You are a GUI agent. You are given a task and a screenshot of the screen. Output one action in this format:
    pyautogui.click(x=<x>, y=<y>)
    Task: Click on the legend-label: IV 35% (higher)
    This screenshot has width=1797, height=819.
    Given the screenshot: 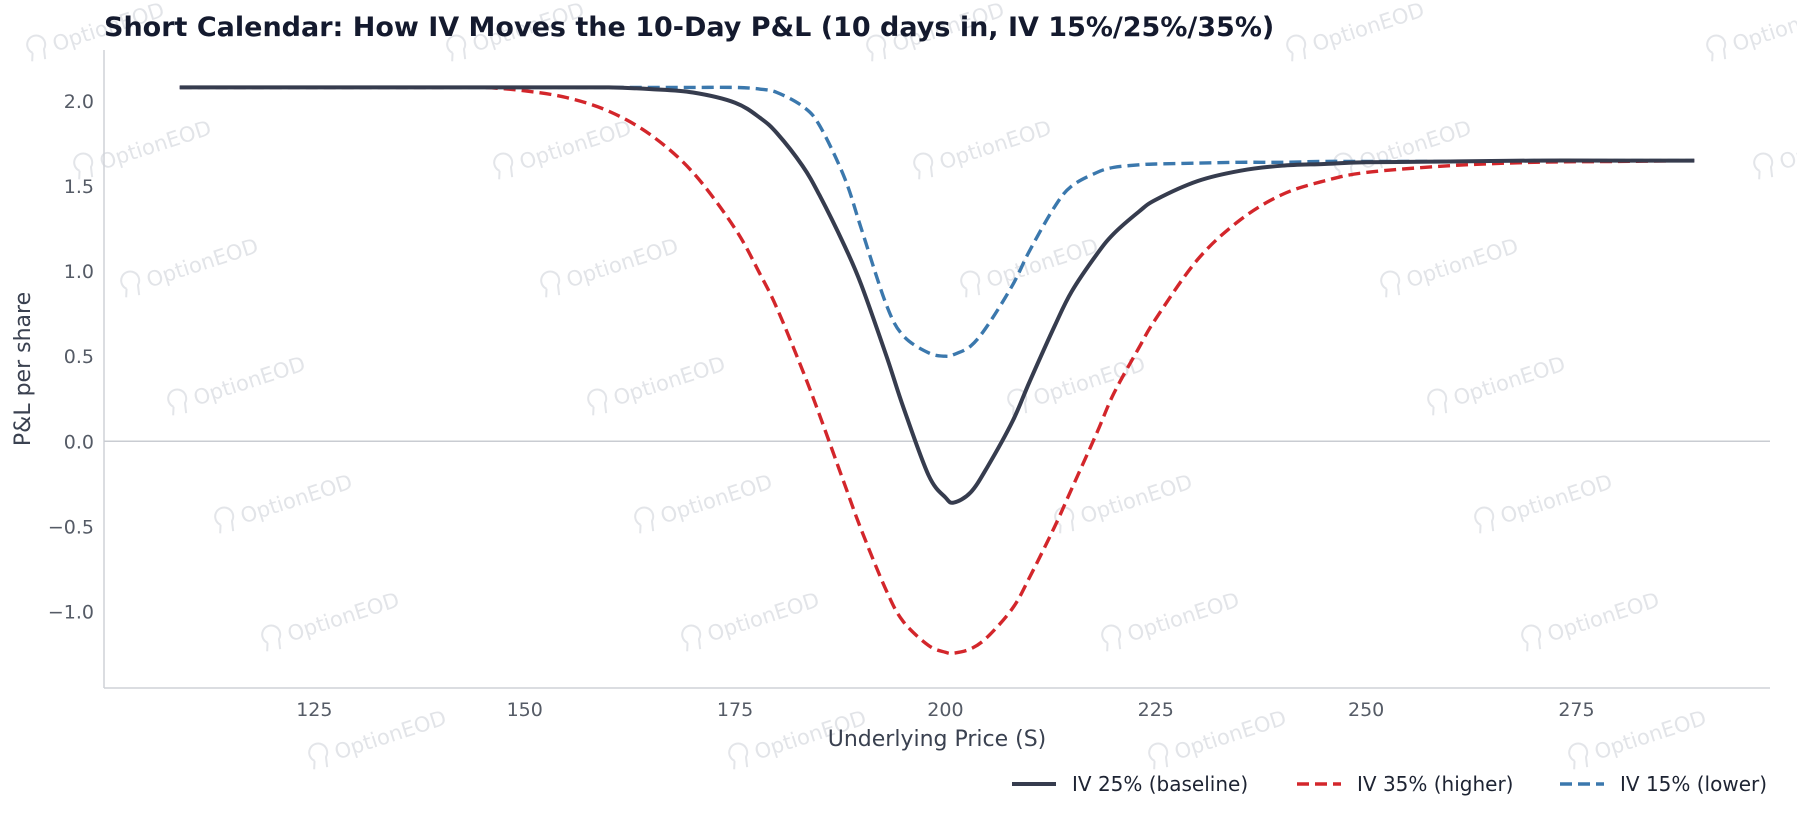 What is the action you would take?
    pyautogui.click(x=1435, y=784)
    